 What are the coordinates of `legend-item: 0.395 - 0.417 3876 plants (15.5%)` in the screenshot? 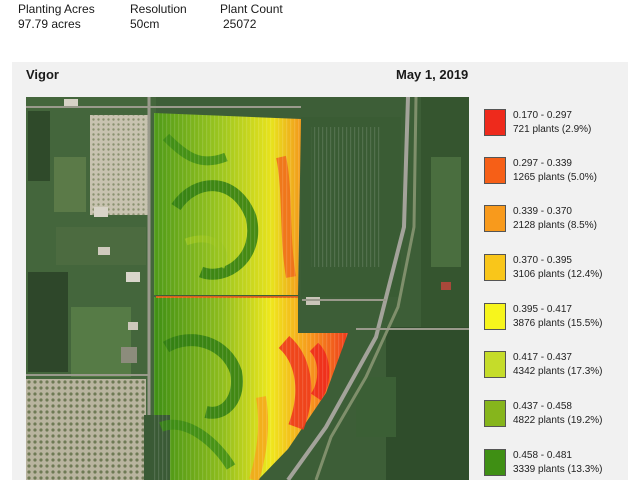 It's located at (554, 318).